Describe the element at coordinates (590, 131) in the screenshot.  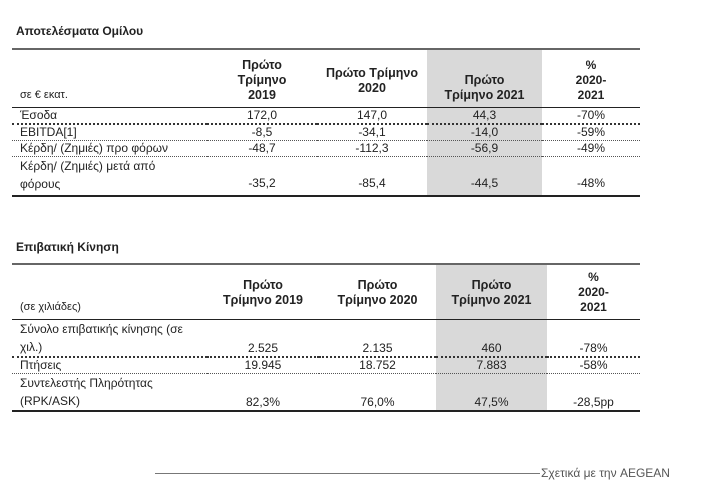
I see `cell: -59%` at that location.